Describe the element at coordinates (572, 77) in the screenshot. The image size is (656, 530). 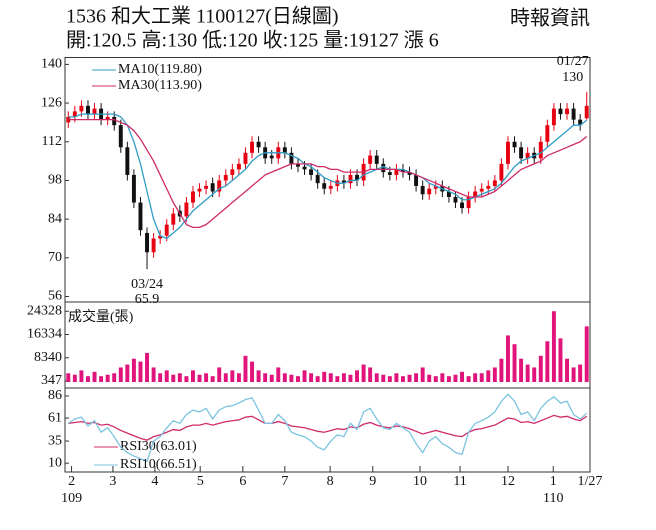
I see `high-value: 130` at that location.